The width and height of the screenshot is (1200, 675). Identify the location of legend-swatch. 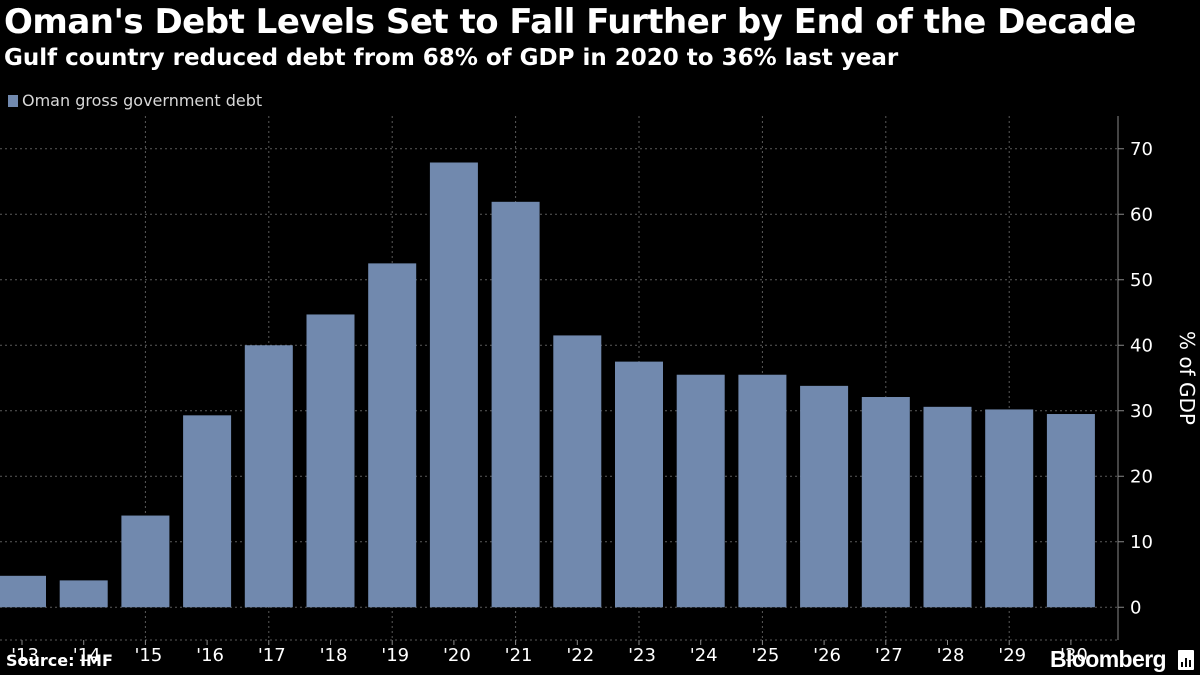
(13, 100).